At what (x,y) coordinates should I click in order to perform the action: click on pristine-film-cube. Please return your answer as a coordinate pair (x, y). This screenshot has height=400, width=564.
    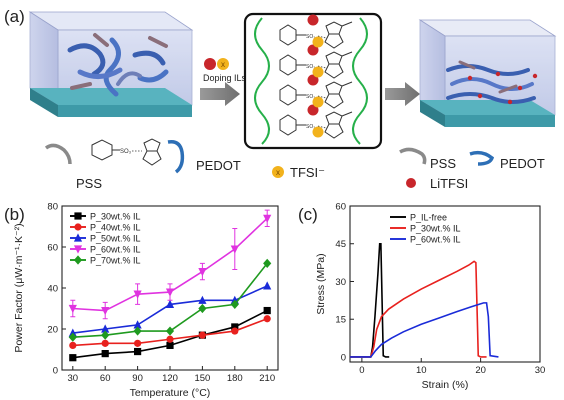
    Looking at the image, I should click on (111, 64).